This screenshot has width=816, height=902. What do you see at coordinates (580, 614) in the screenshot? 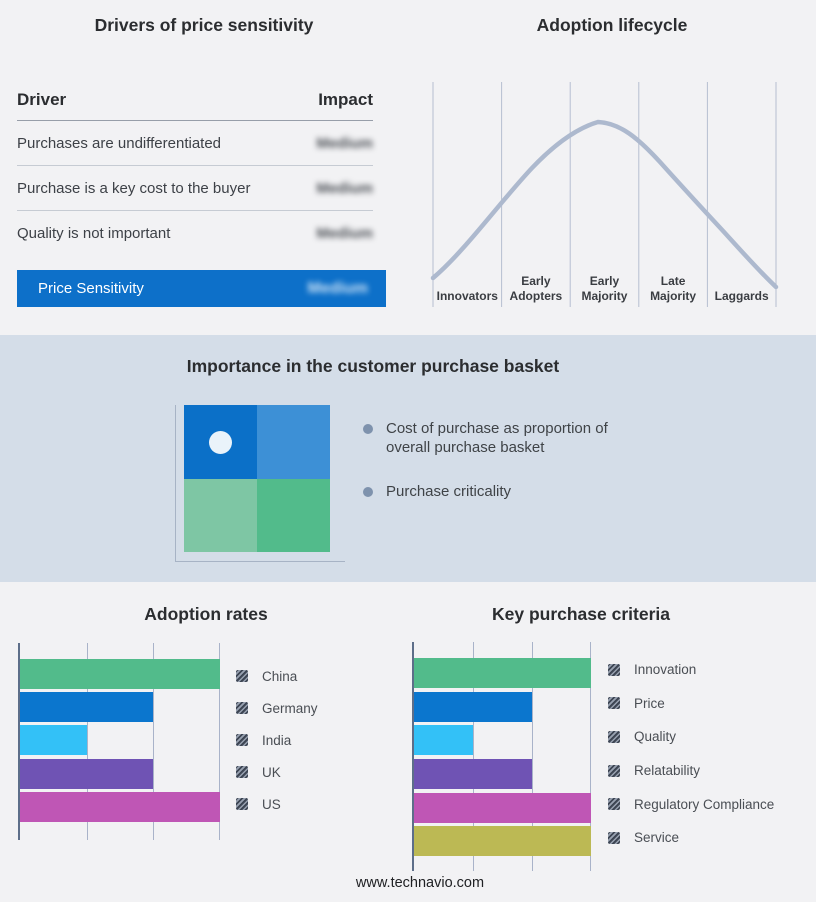
I see `key-purchase-criteria-title: Key purchase criteria` at bounding box center [580, 614].